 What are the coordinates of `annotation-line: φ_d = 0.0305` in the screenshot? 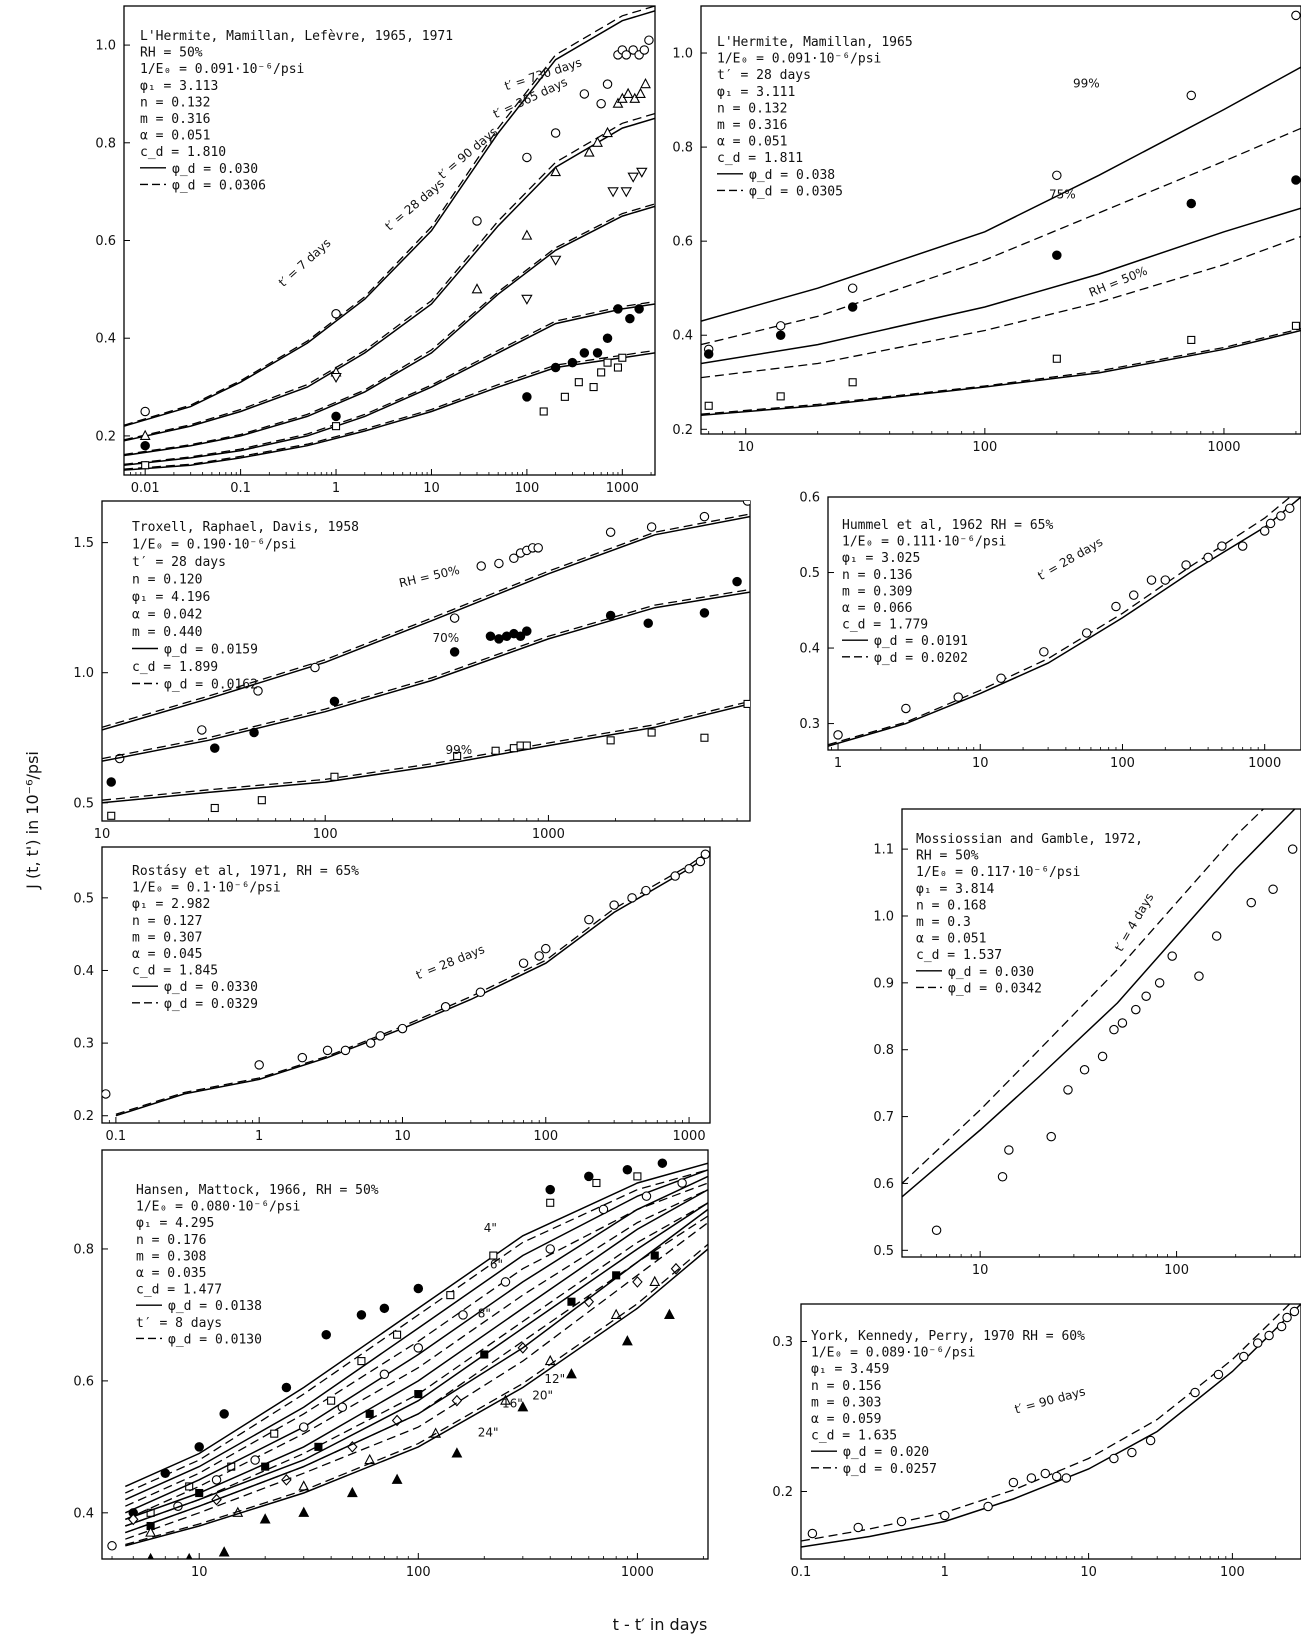 It's located at (796, 191).